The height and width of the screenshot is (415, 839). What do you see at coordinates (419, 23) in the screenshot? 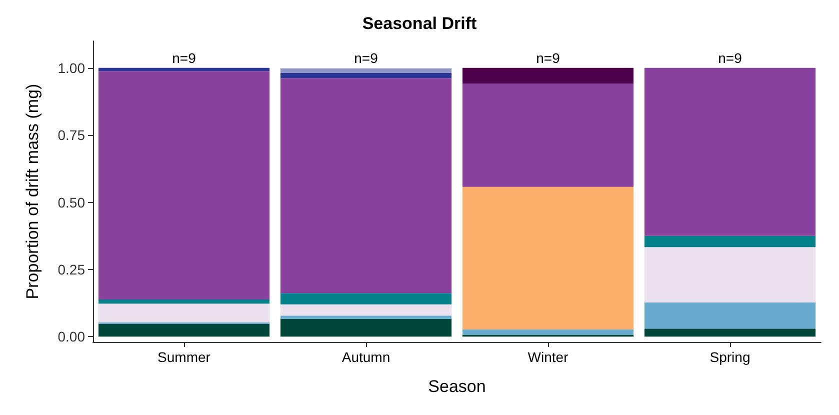
I see `chart-title: Seasonal Drift` at bounding box center [419, 23].